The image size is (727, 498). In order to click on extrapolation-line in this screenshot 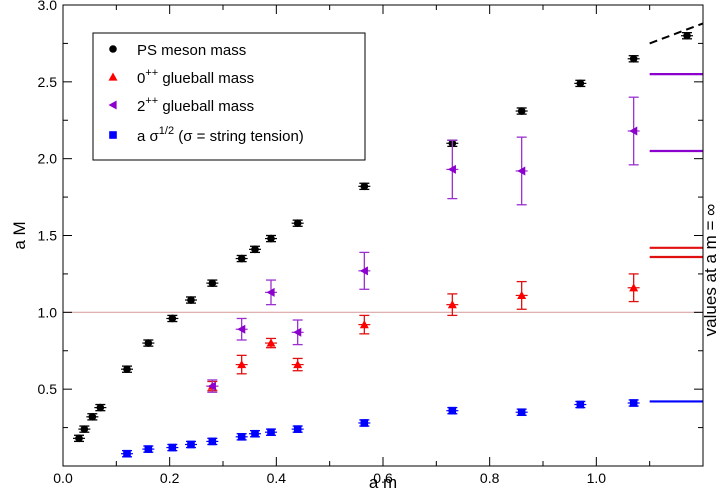, I will do `click(676, 33)`.